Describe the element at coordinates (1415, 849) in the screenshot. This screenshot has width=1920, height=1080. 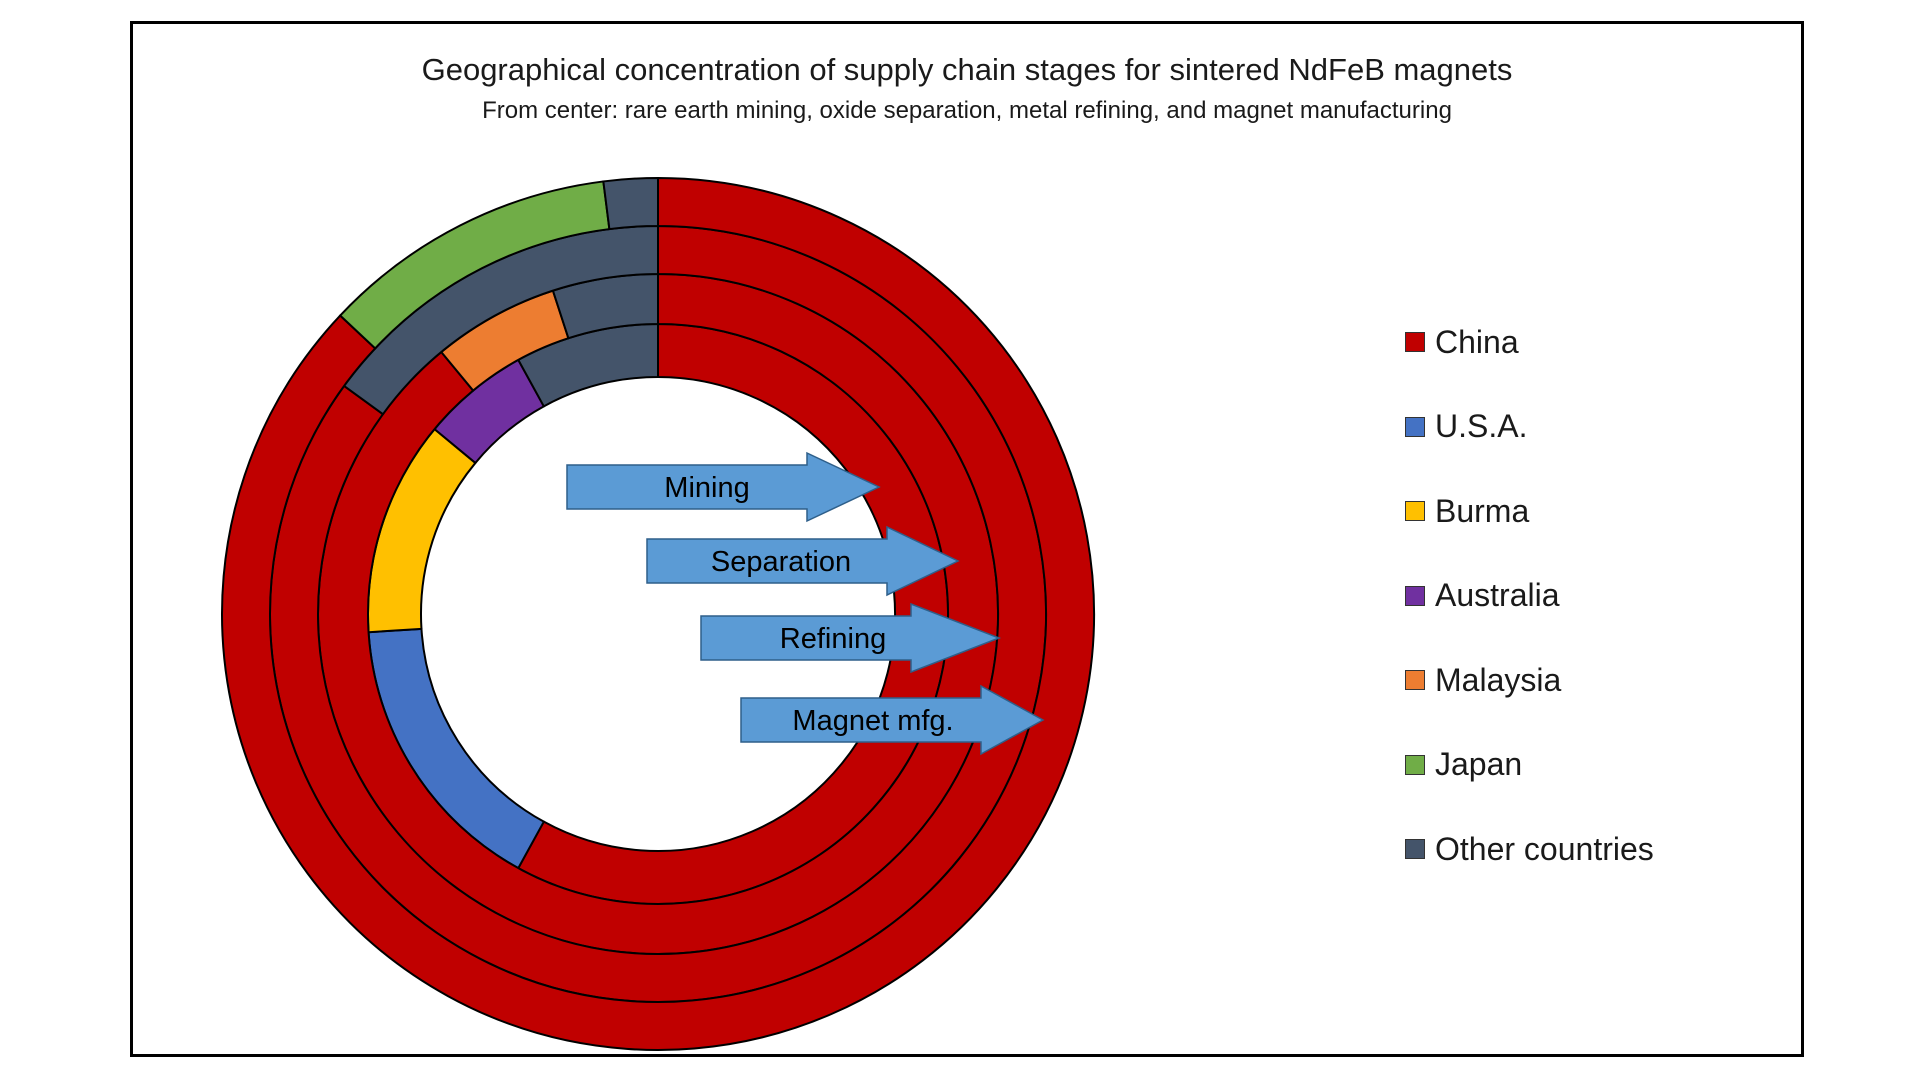
I see `legend-swatch-other-countries` at that location.